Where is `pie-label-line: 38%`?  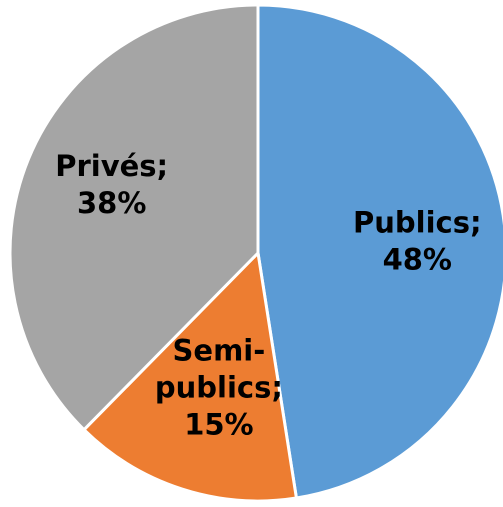 pie-label-line: 38% is located at coordinates (111, 203).